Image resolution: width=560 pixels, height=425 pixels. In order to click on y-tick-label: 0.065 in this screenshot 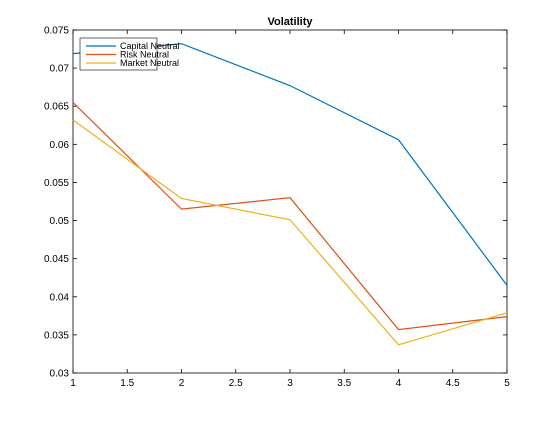, I will do `click(56, 107)`.